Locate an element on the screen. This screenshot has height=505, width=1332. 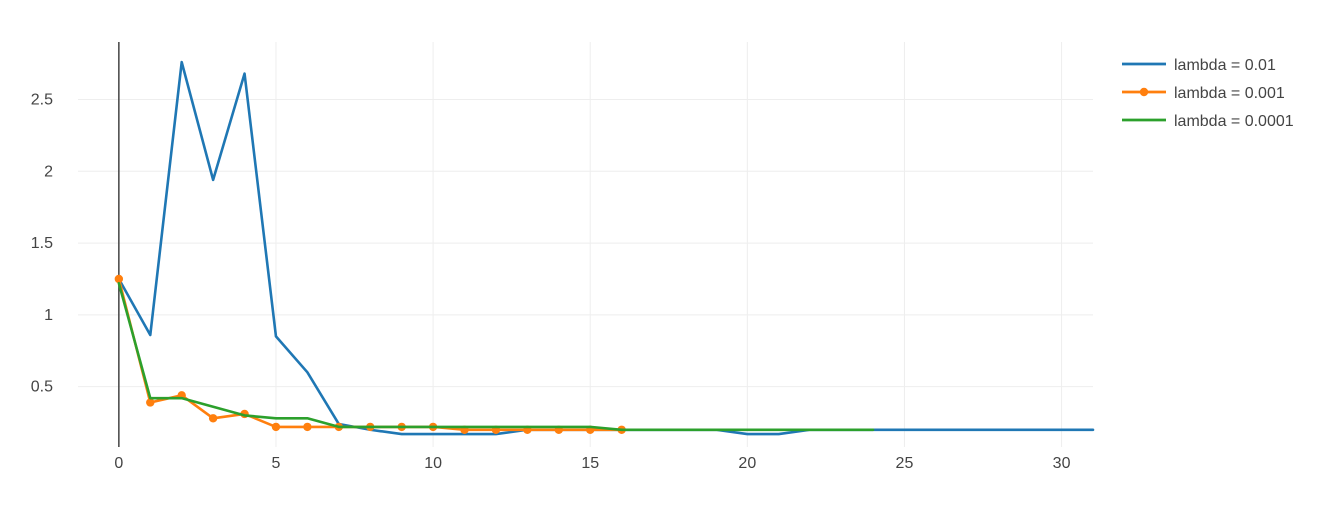
y-tick-label: 2.5 is located at coordinates (42, 99).